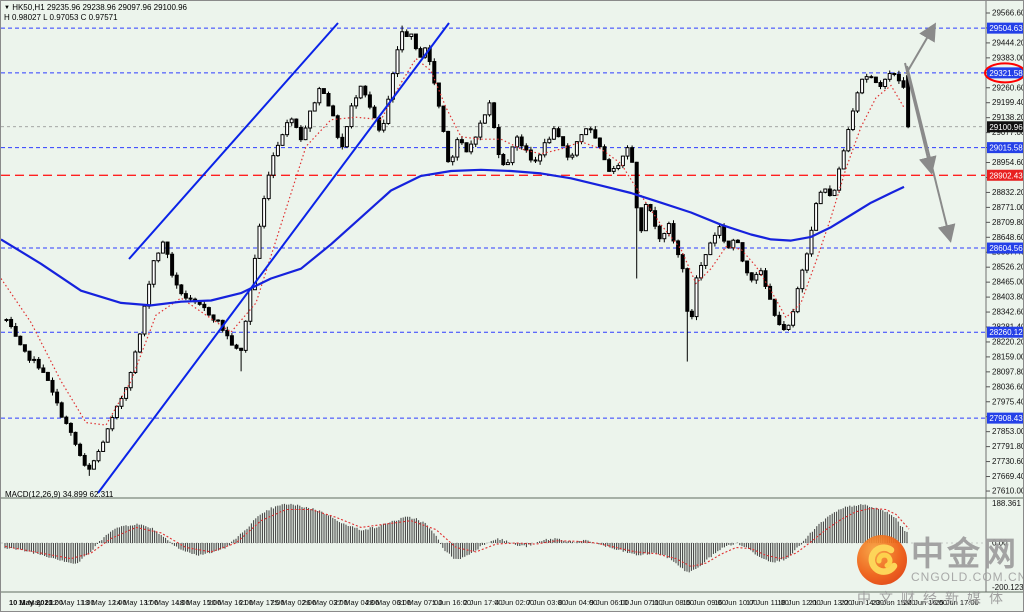 Image resolution: width=1024 pixels, height=612 pixels. Describe the element at coordinates (672, 602) in the screenshot. I see `time-tick-label: 11 Jun 08:00` at that location.